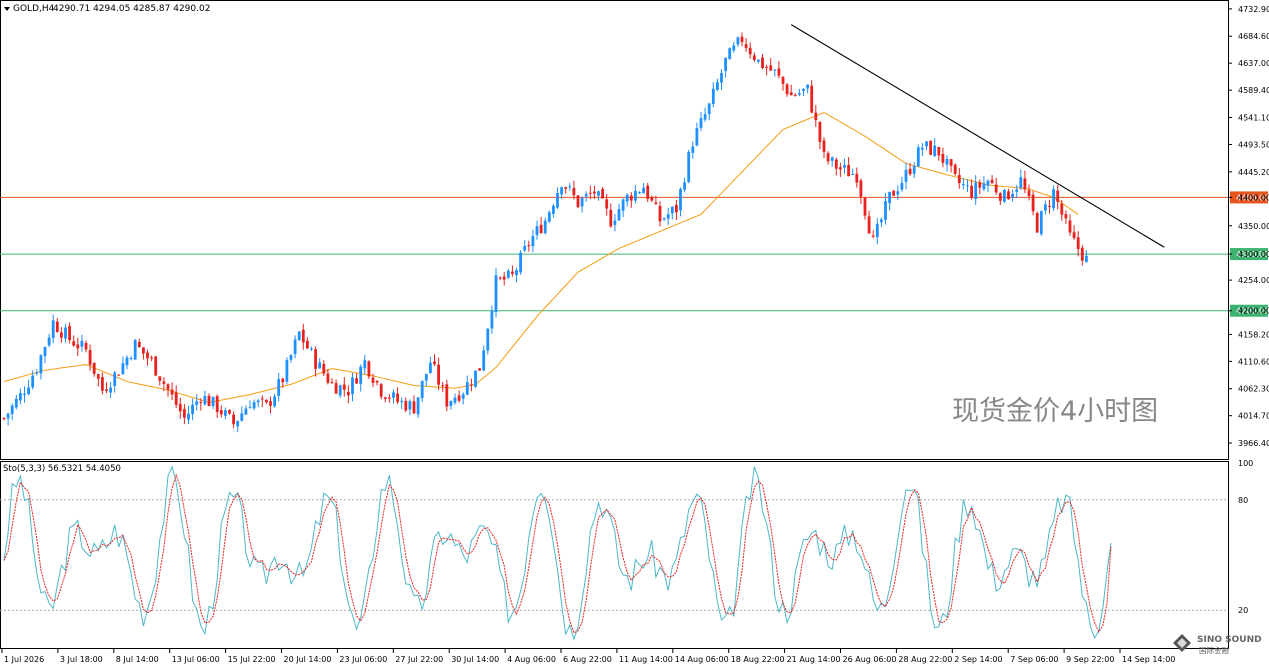  I want to click on price-tick-label: 4445.20, so click(1253, 172).